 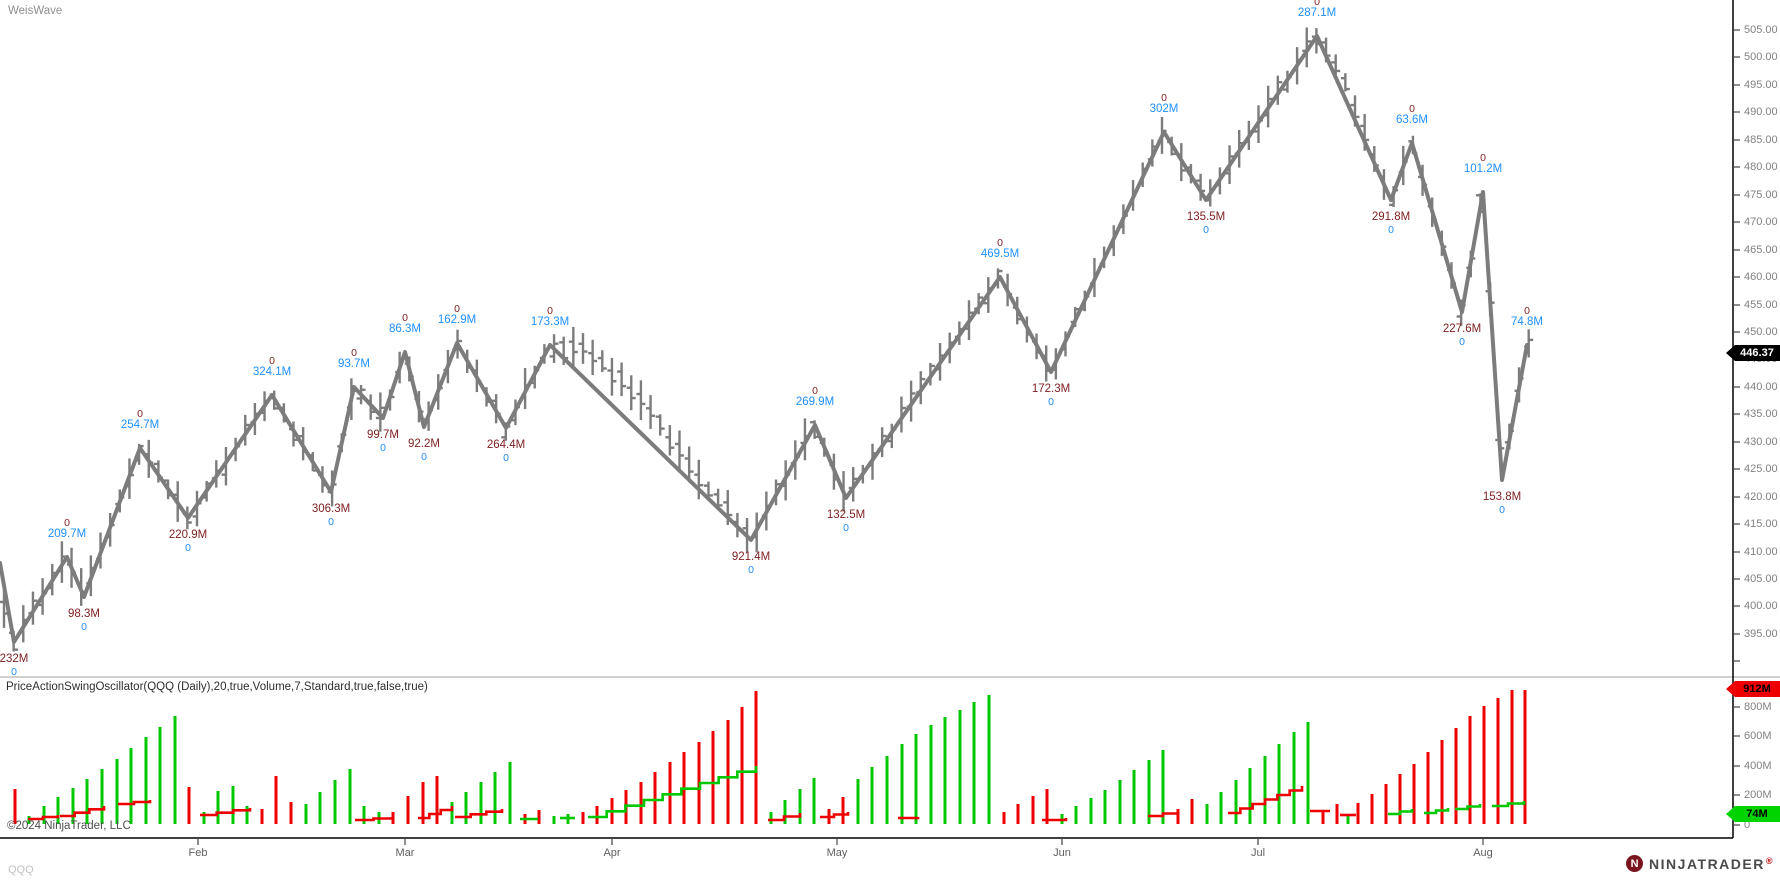 What do you see at coordinates (331, 509) in the screenshot?
I see `swing-low-volume-label: 306.3M` at bounding box center [331, 509].